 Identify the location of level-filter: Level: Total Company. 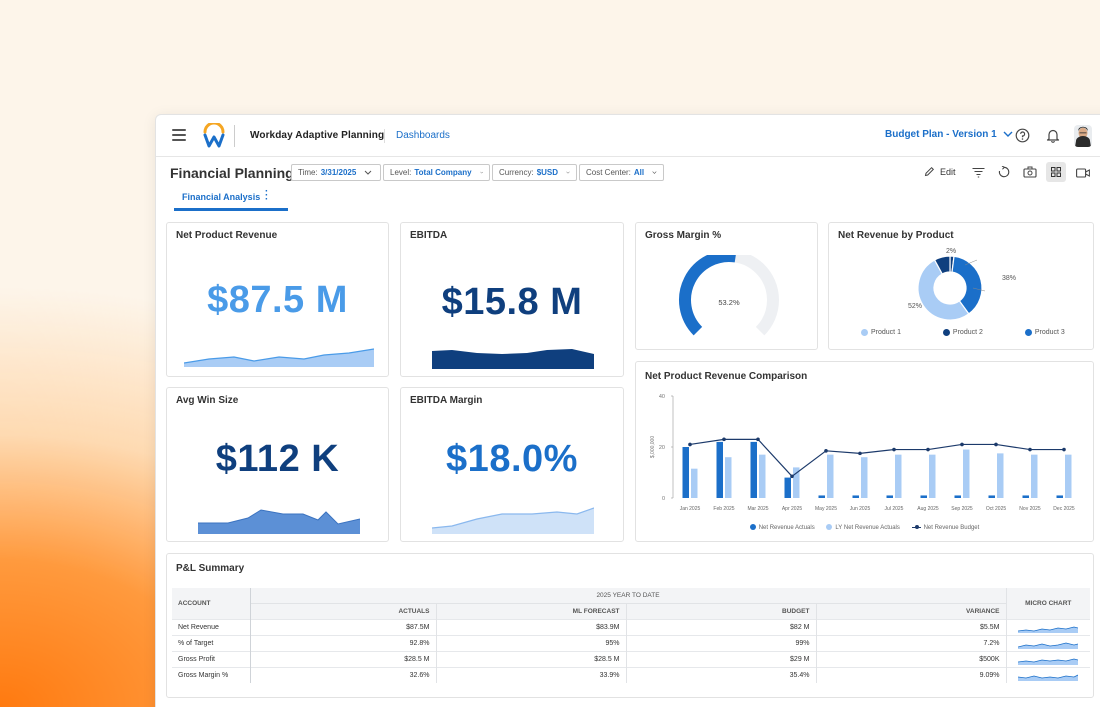
(436, 172).